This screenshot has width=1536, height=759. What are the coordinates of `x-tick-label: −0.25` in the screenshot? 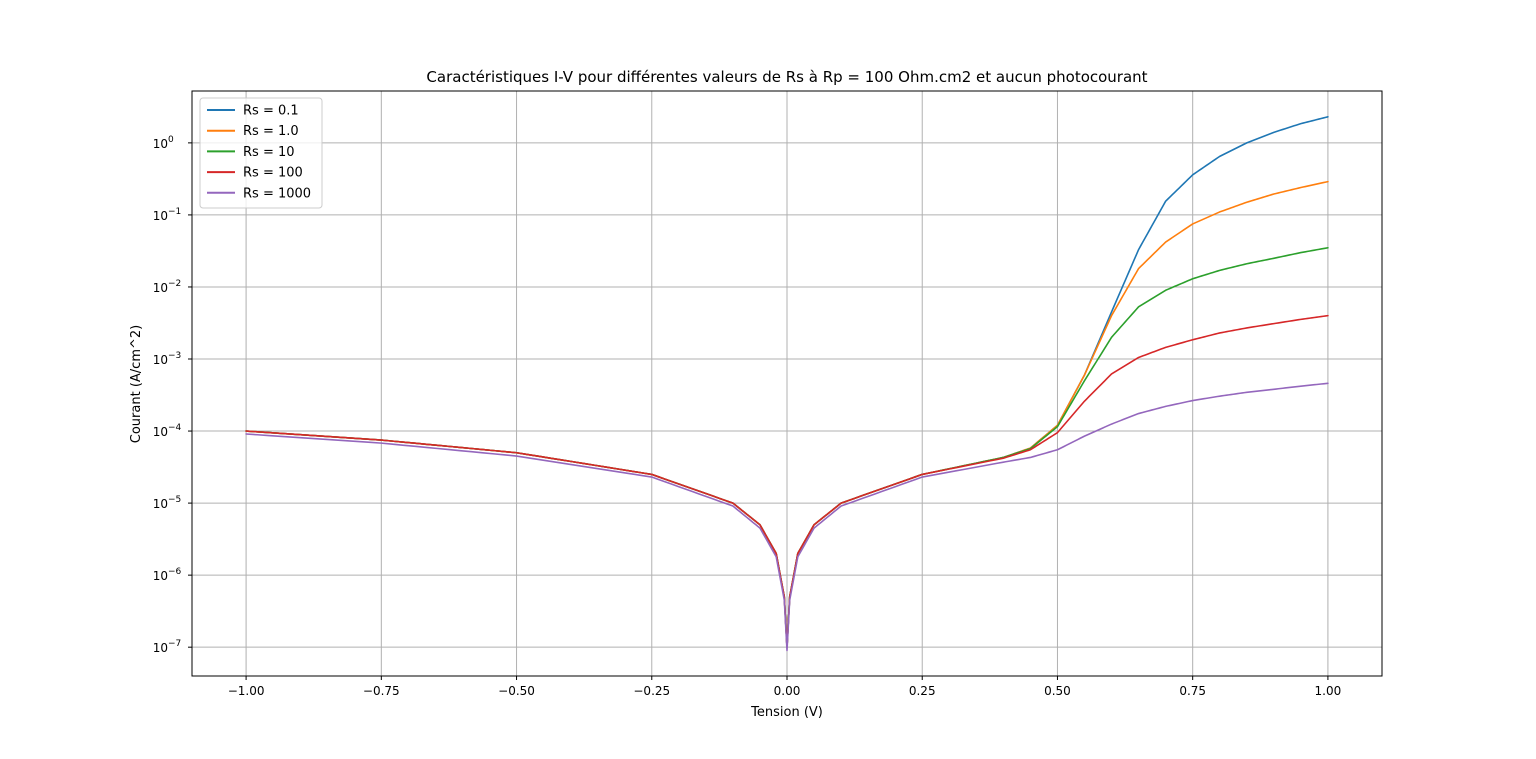 It's located at (651, 691).